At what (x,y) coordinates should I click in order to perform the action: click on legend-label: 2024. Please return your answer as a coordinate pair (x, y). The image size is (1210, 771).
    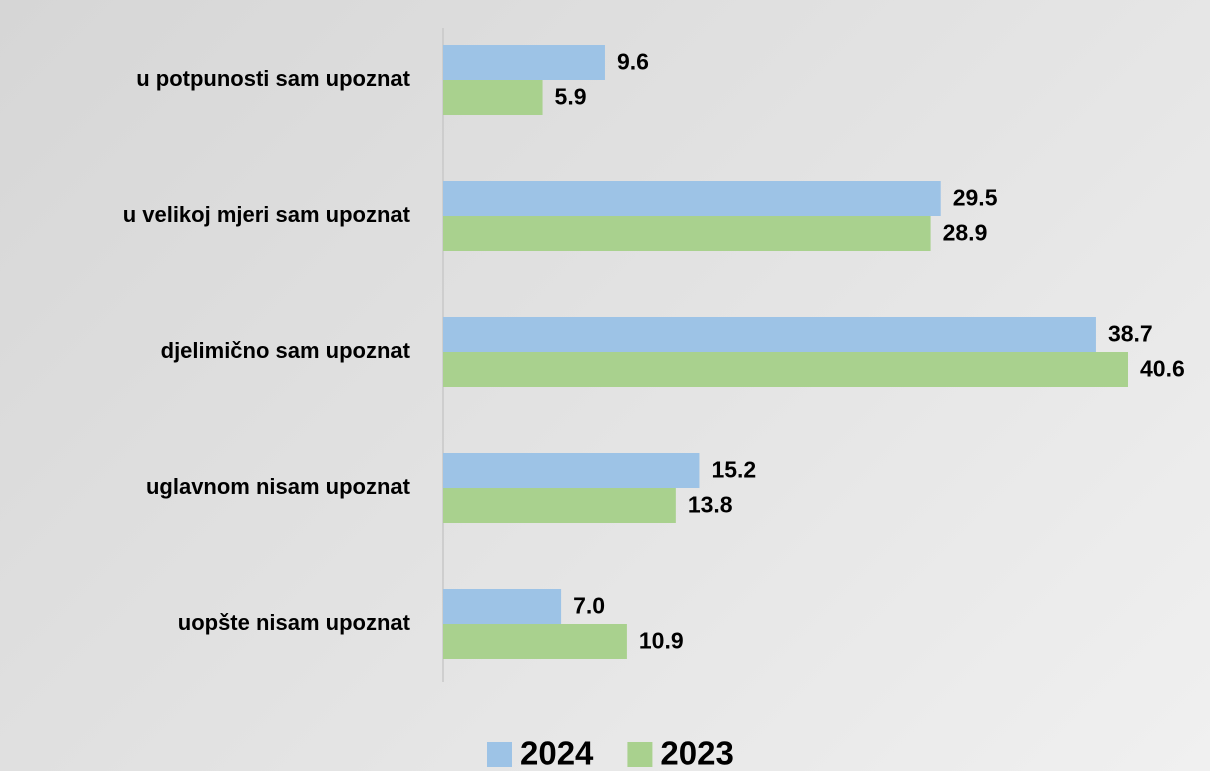
    Looking at the image, I should click on (557, 753).